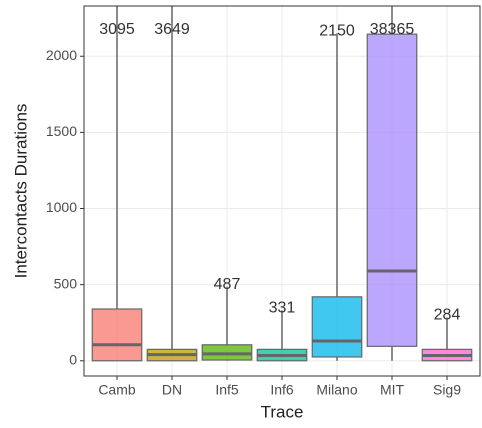  Describe the element at coordinates (447, 390) in the screenshot. I see `x-tick-label: Sig9` at that location.